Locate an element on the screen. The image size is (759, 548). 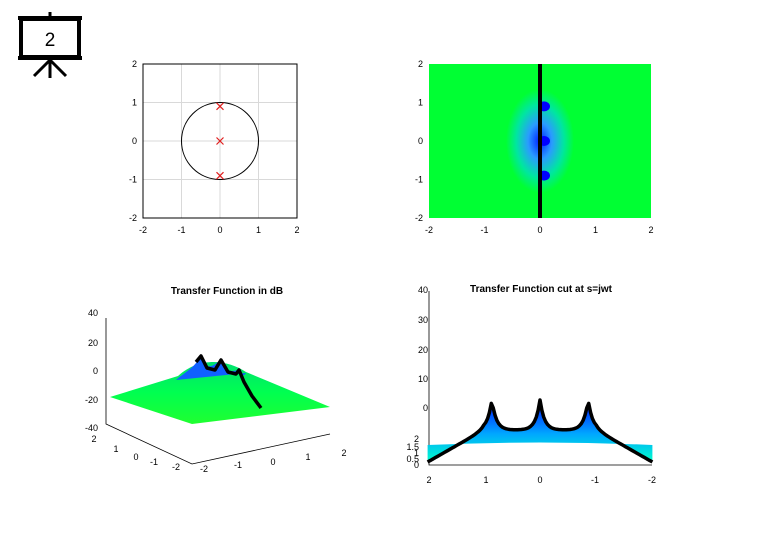
y-tick-label: 0.5 is located at coordinates (412, 459).